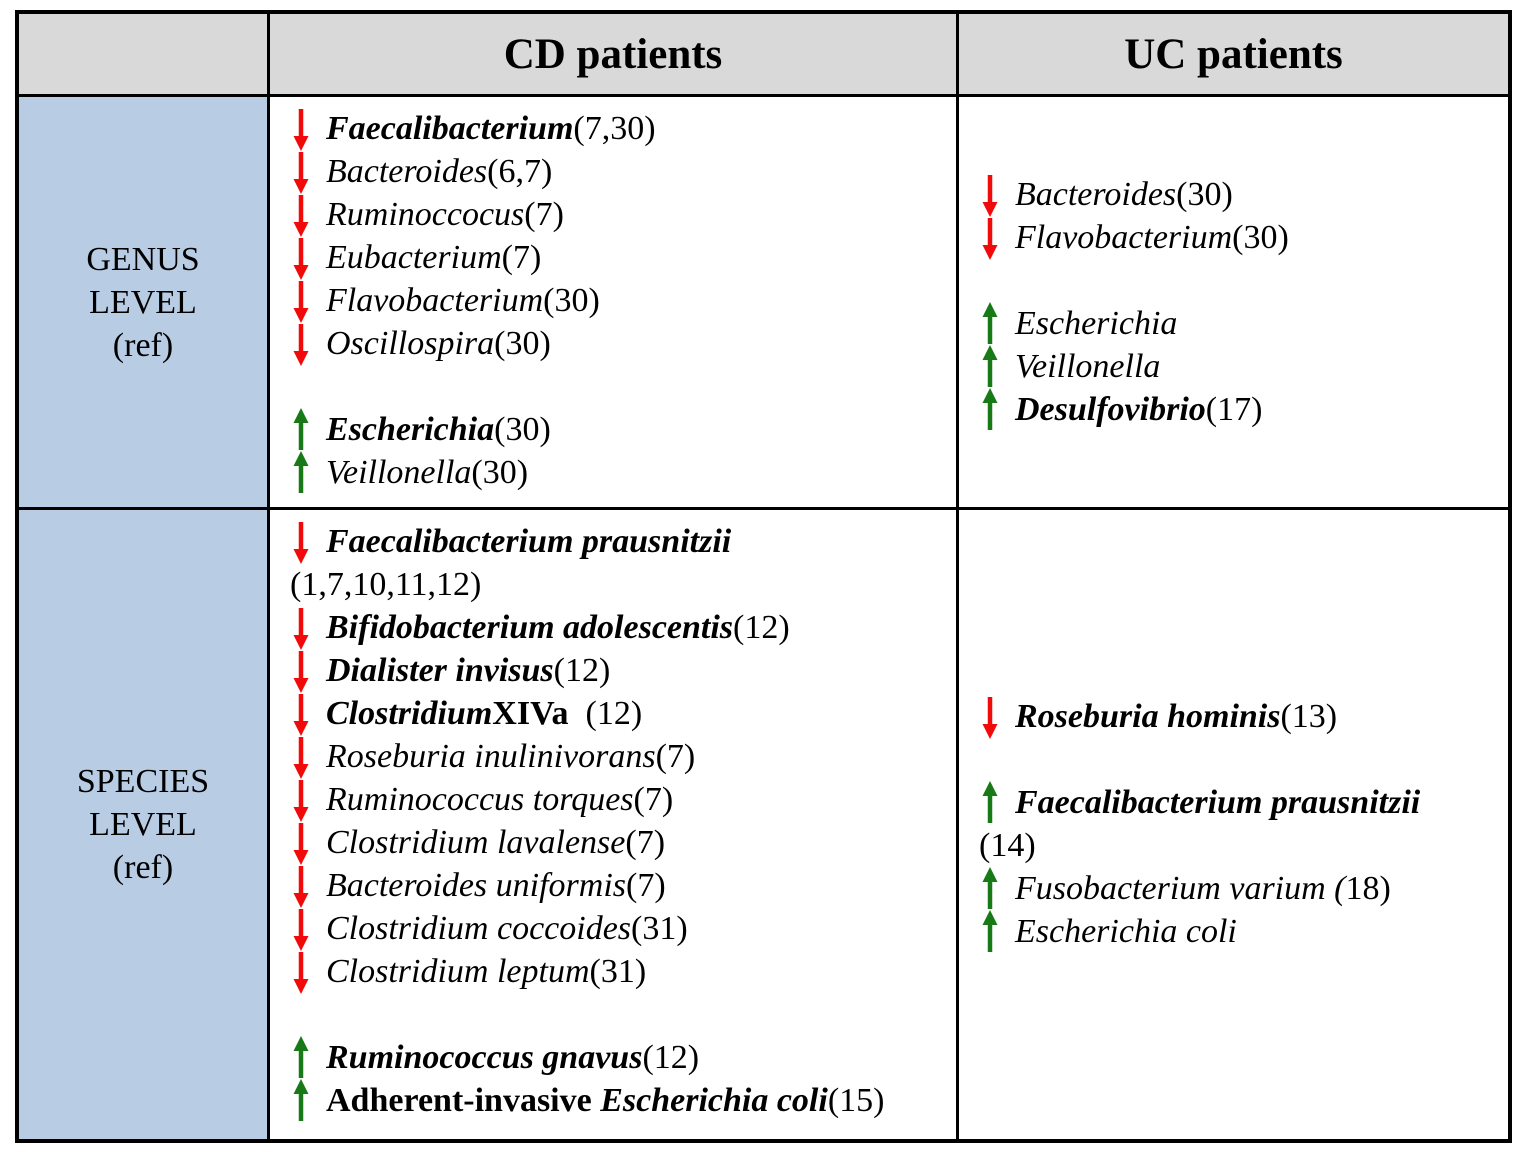  I want to click on blank-line, so click(623, 1014).